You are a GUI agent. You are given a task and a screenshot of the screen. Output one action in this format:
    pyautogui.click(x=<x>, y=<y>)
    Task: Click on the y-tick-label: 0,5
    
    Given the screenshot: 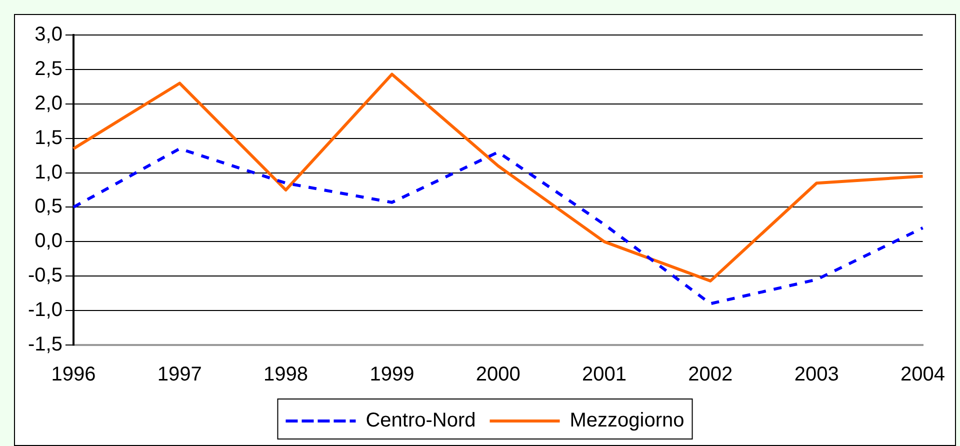 What is the action you would take?
    pyautogui.click(x=48, y=207)
    